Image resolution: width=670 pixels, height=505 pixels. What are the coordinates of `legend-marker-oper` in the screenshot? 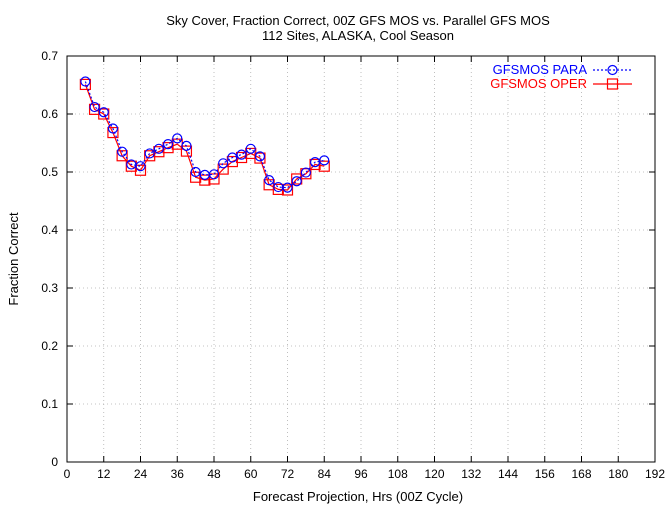 It's located at (612, 84).